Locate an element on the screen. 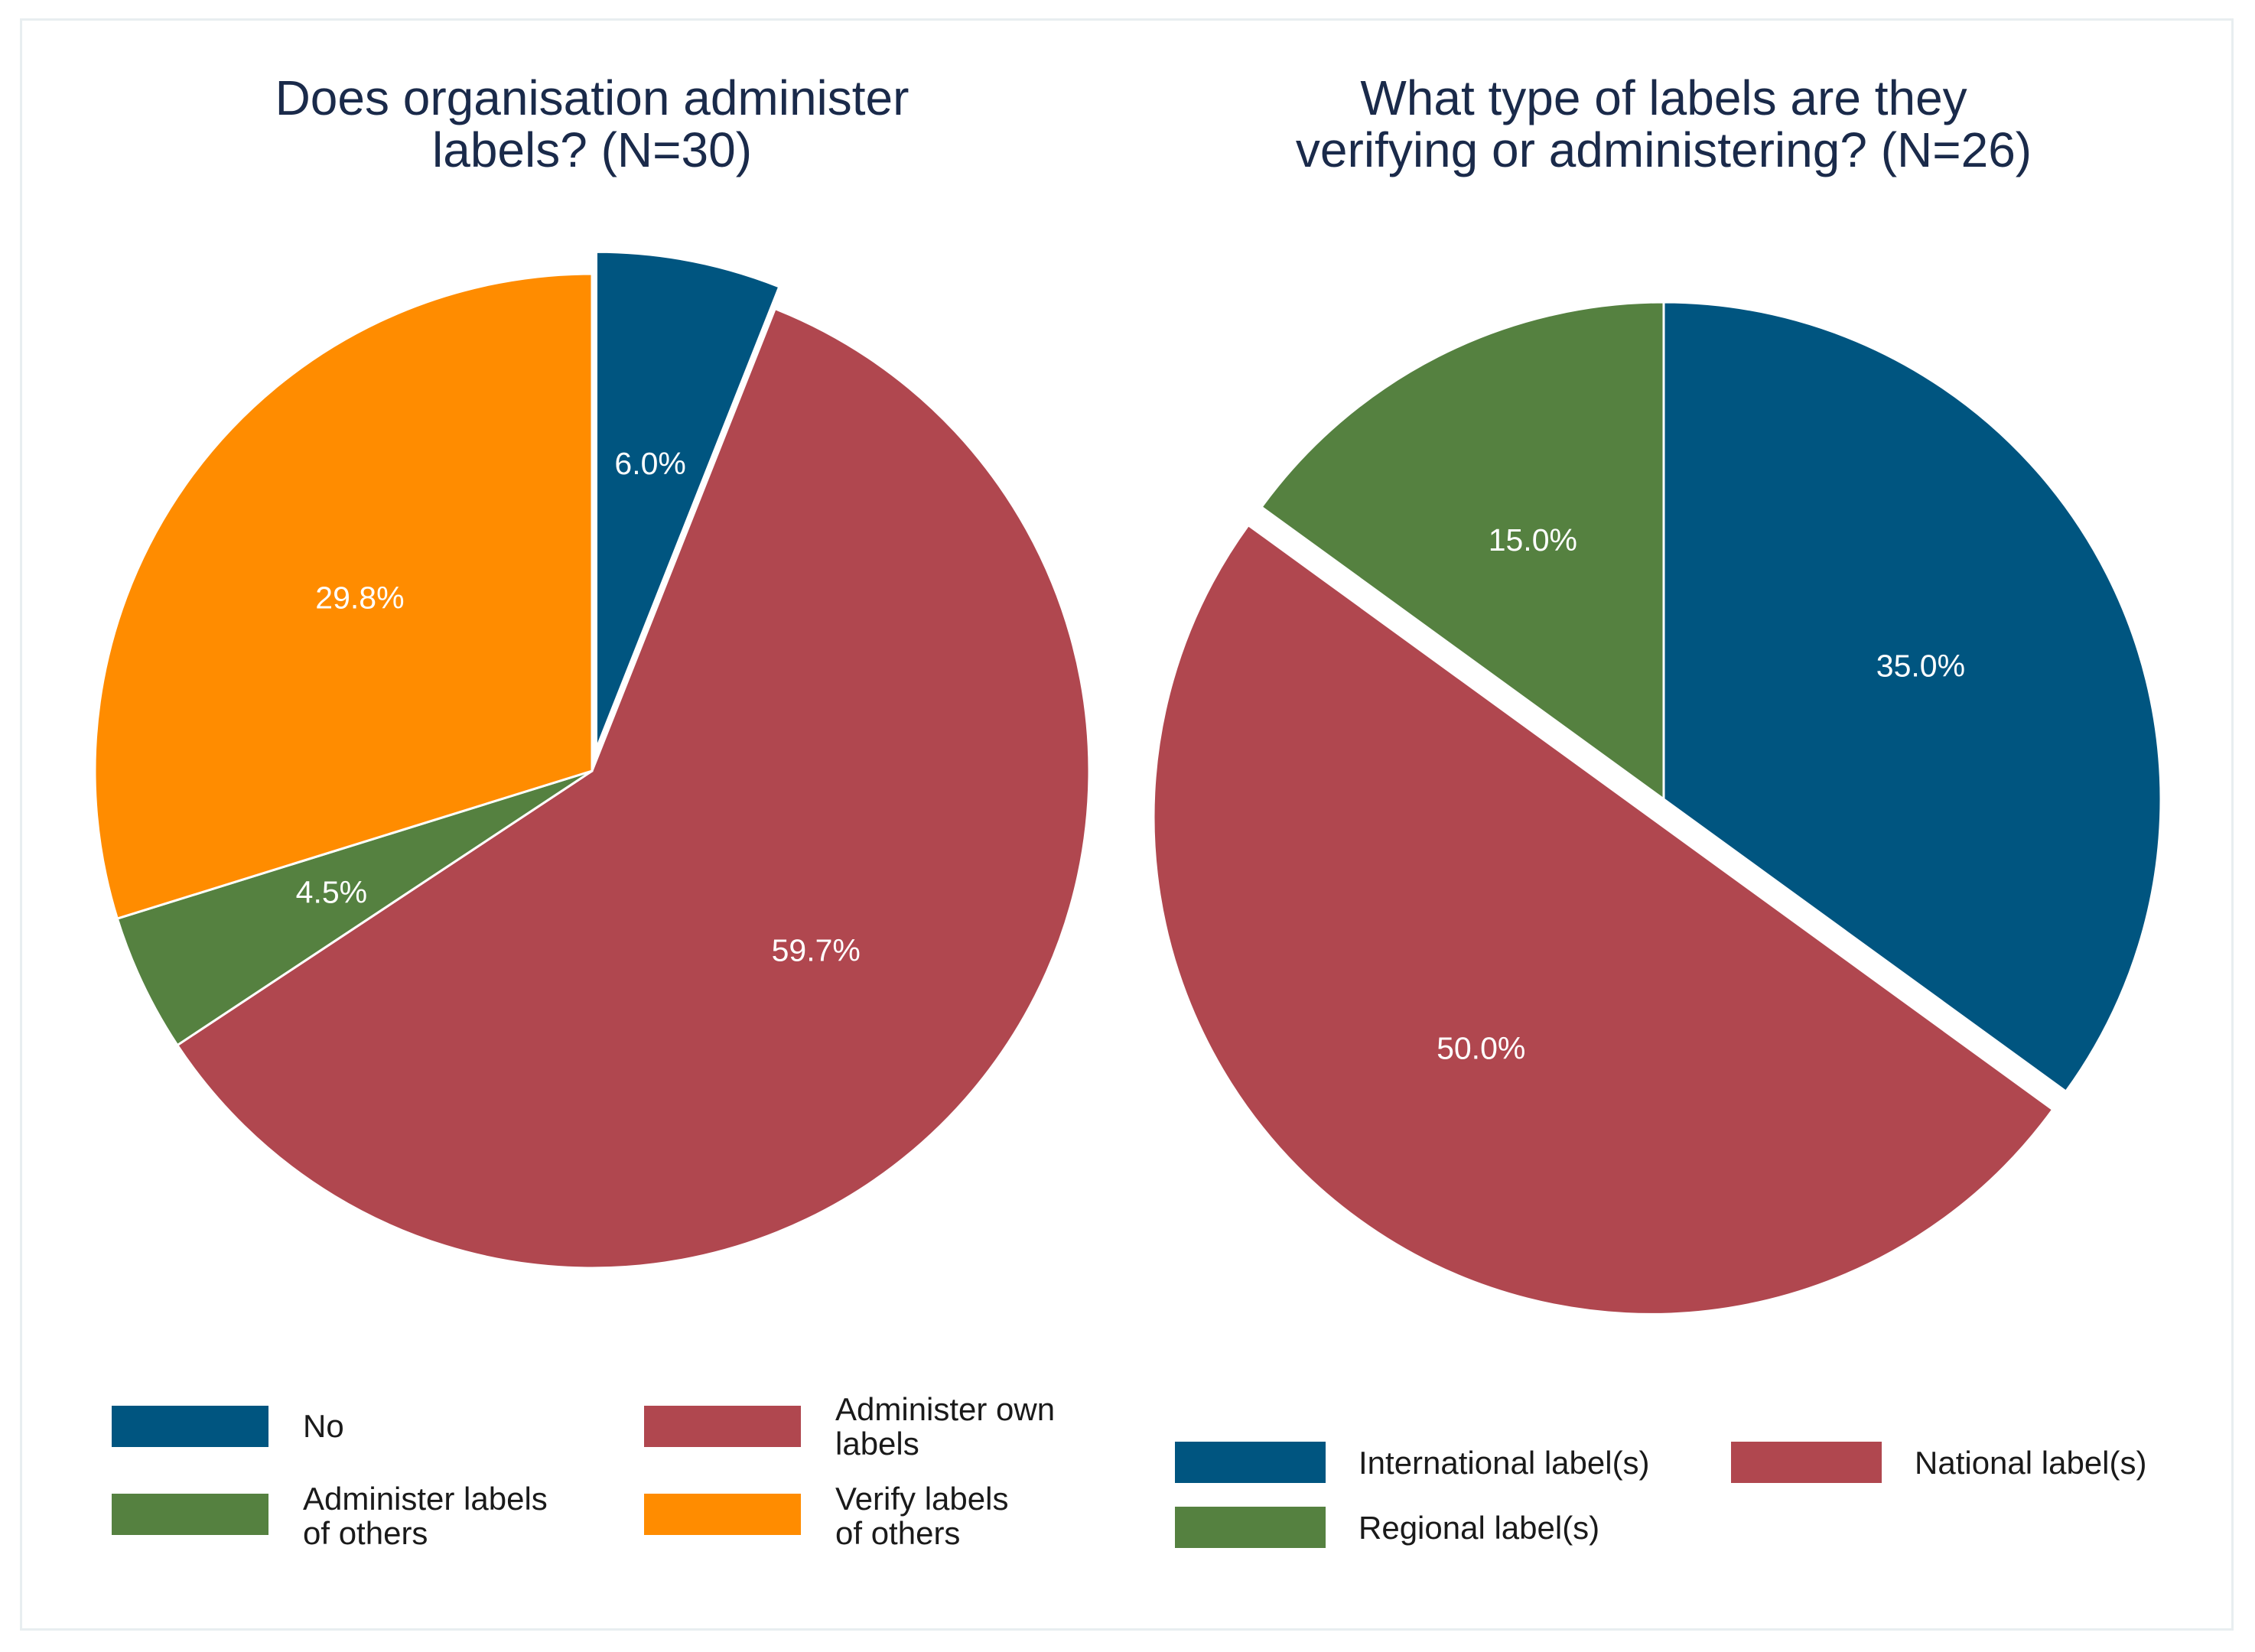  chart-1-title-line-1: Does organisation administer is located at coordinates (592, 98).